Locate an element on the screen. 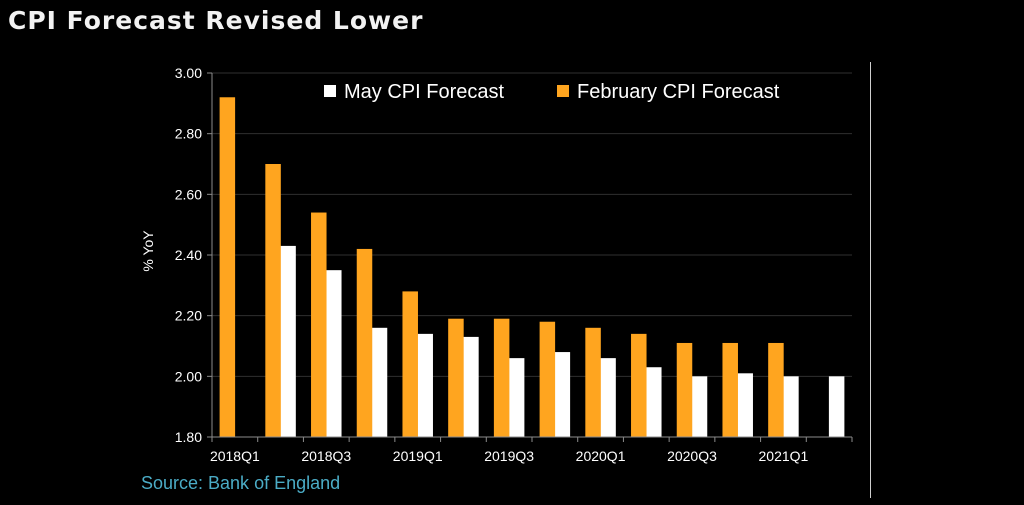  chart-title: CPI Forecast Revised Lower is located at coordinates (216, 20).